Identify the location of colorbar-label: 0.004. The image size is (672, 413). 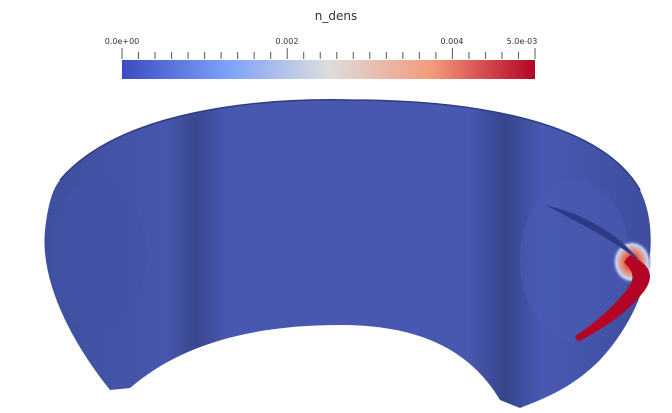
(452, 41).